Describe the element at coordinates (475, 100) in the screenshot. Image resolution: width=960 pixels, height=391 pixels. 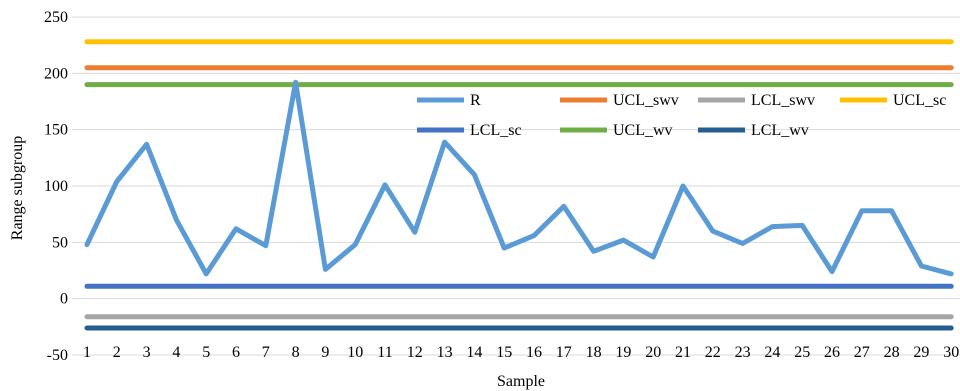
I see `legend-label: R` at that location.